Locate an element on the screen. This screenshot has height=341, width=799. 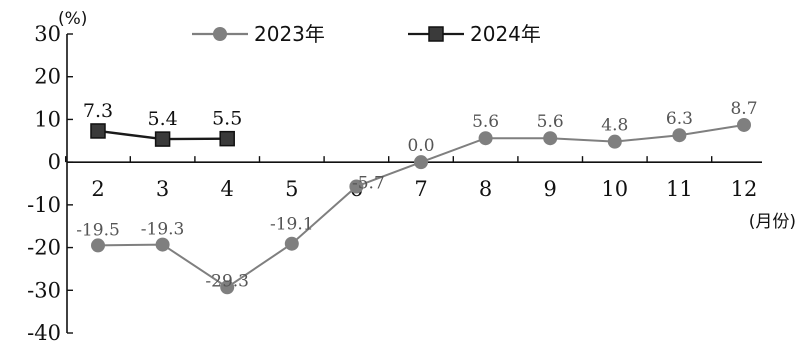
data-label-2023: 6.3 is located at coordinates (679, 119).